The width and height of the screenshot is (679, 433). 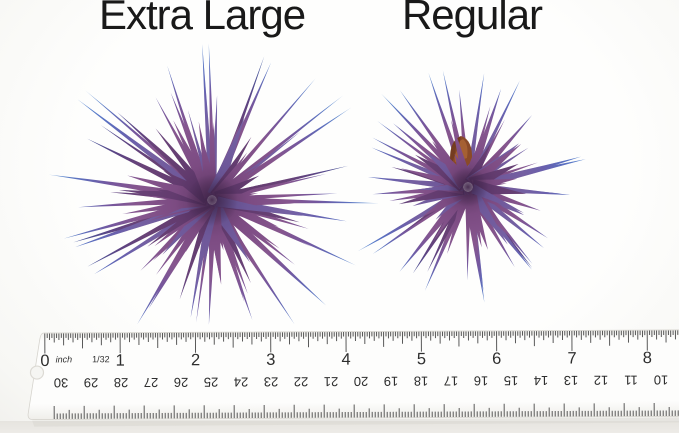 I want to click on cm-number: 30, so click(x=61, y=382).